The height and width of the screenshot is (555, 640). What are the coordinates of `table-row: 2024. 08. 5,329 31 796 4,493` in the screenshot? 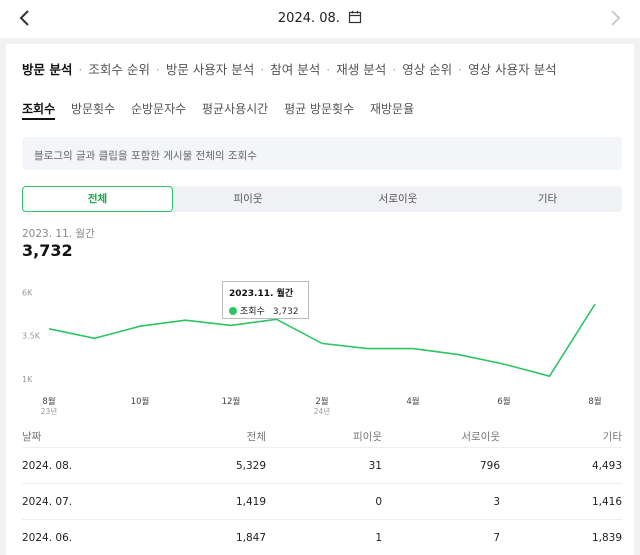 It's located at (322, 466).